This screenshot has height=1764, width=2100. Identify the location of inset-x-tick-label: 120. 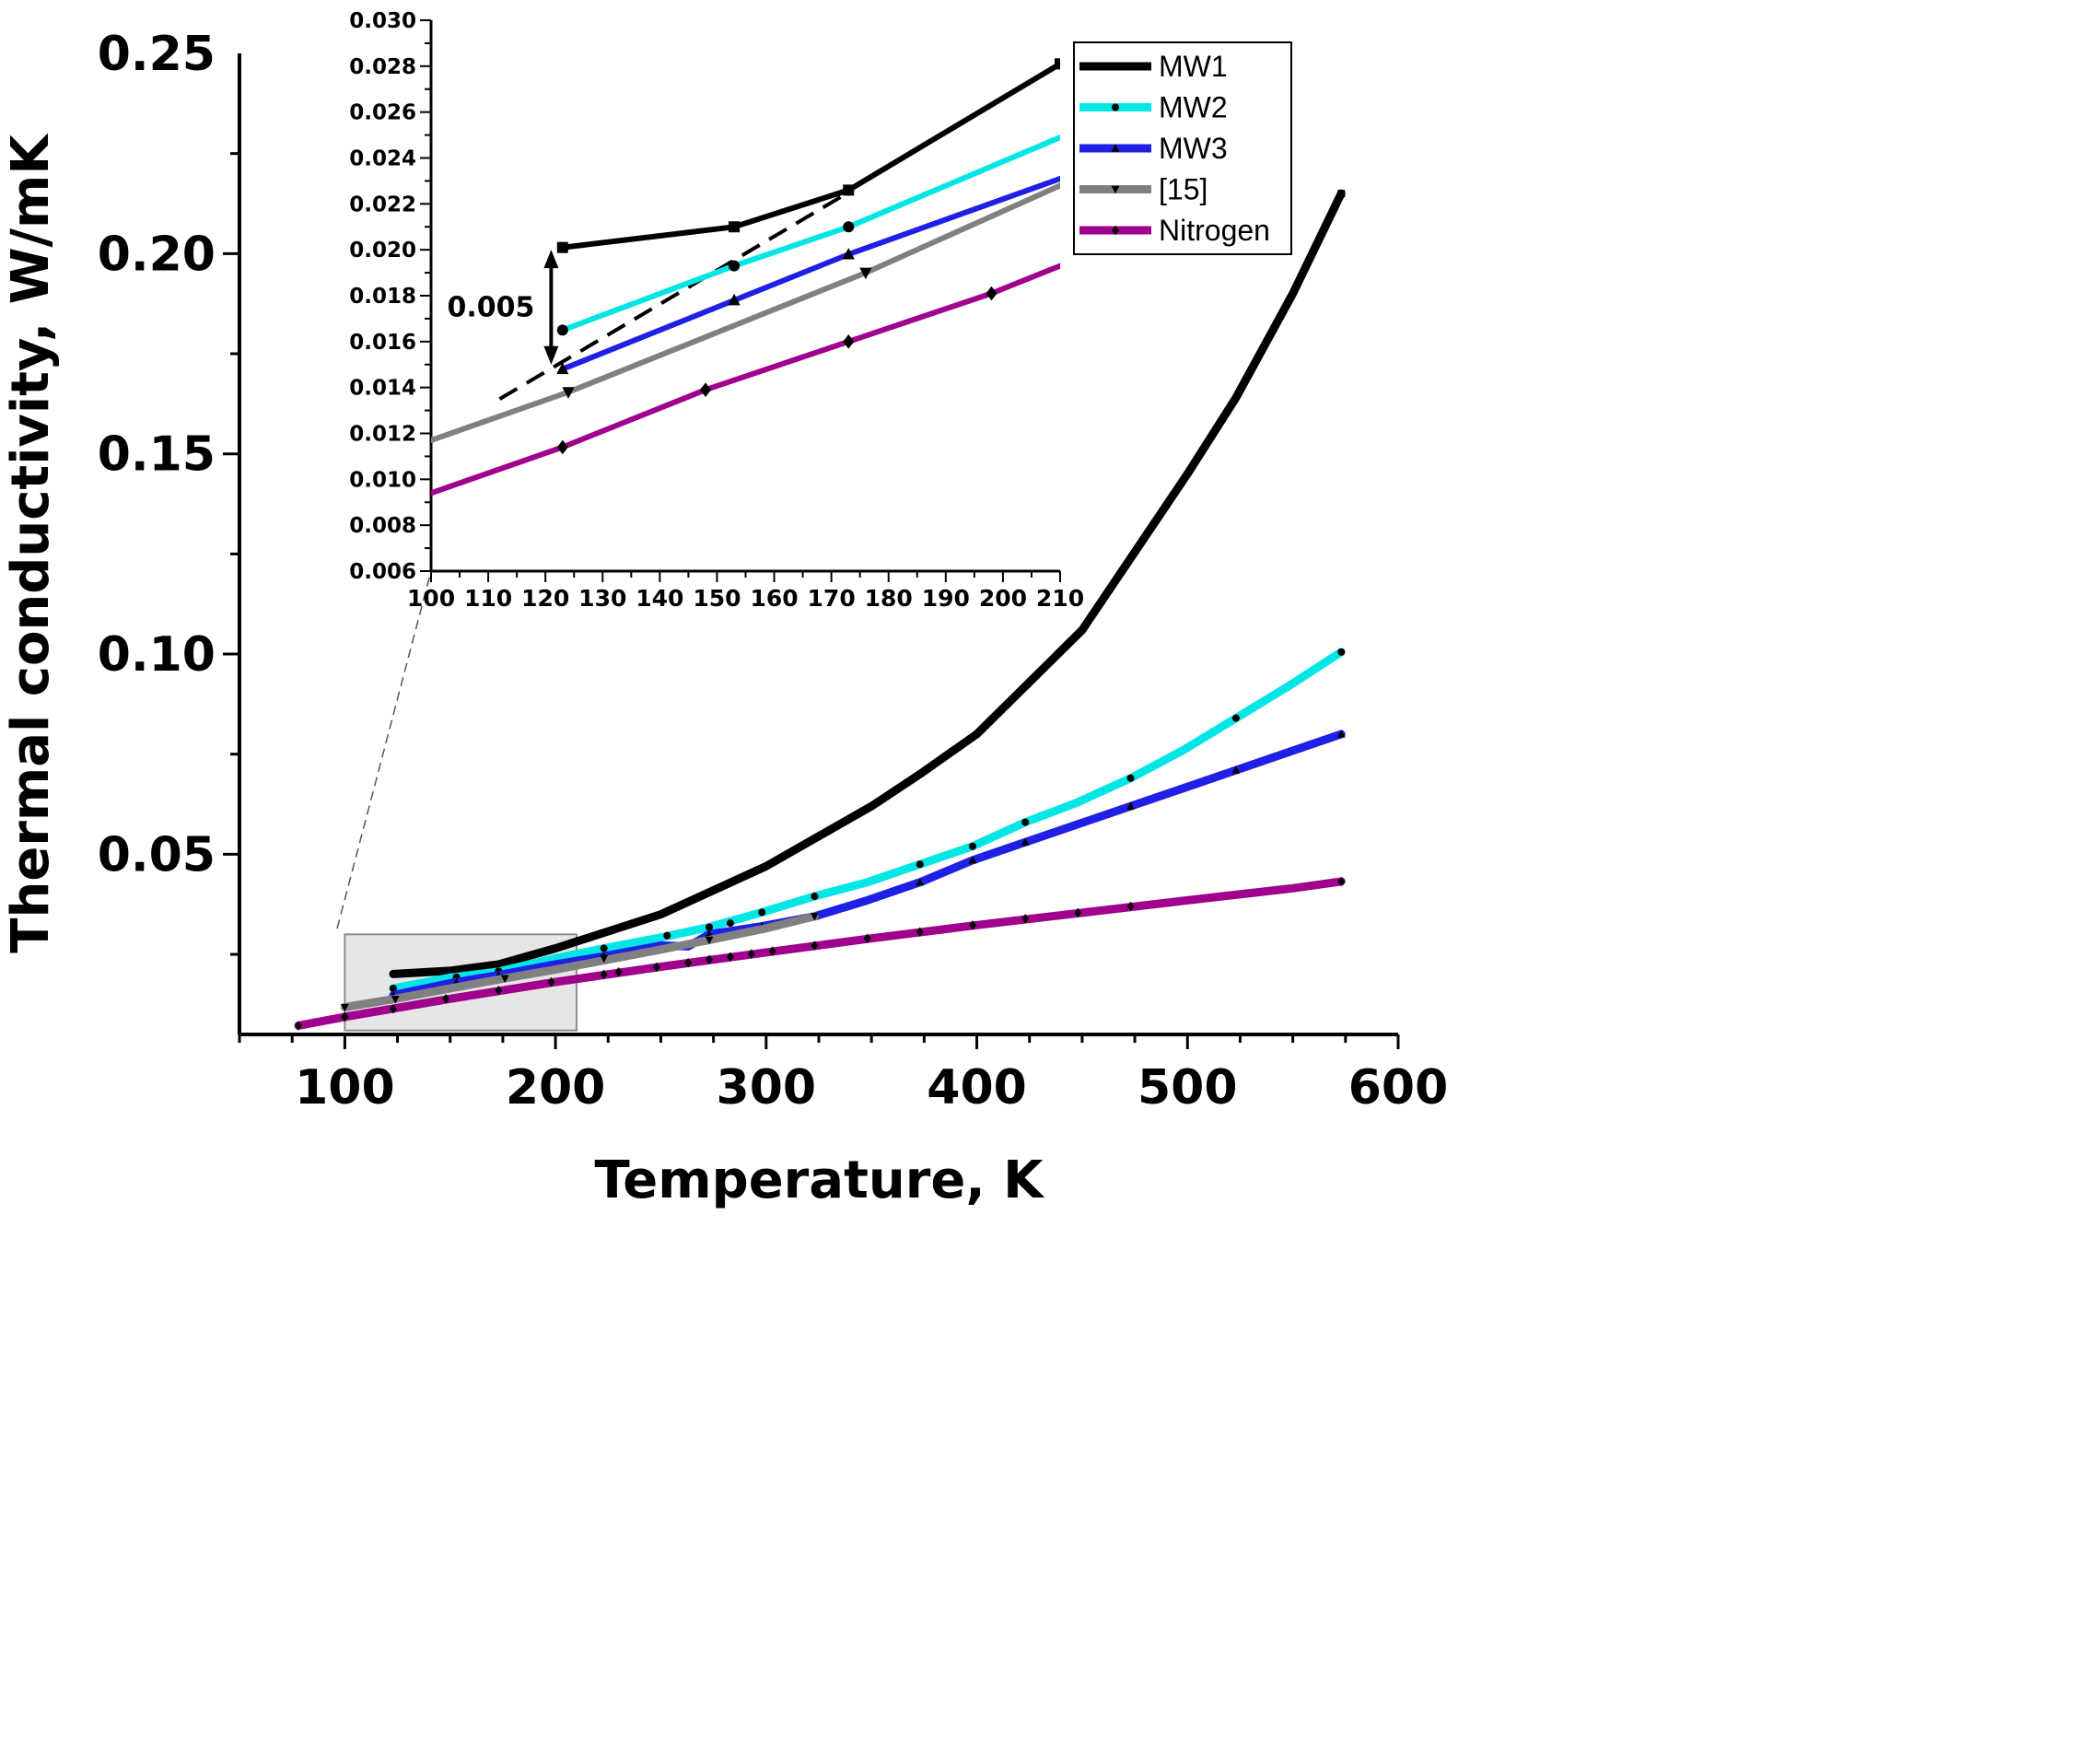
(545, 598).